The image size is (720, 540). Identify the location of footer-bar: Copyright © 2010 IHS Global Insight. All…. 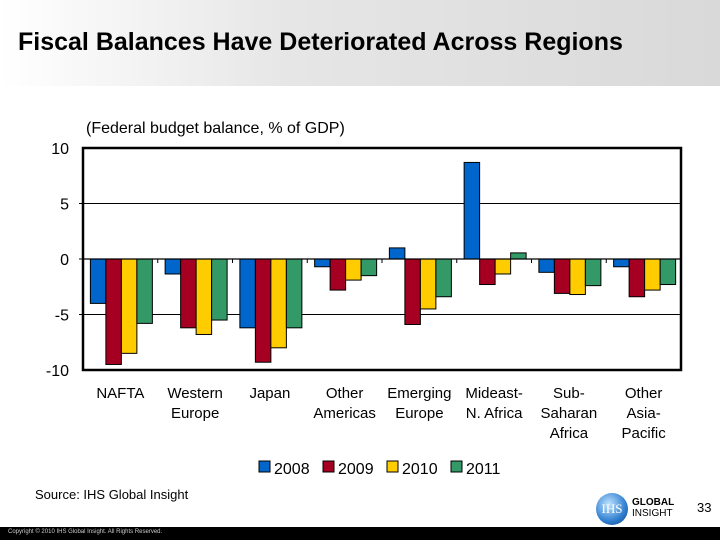
(360, 533).